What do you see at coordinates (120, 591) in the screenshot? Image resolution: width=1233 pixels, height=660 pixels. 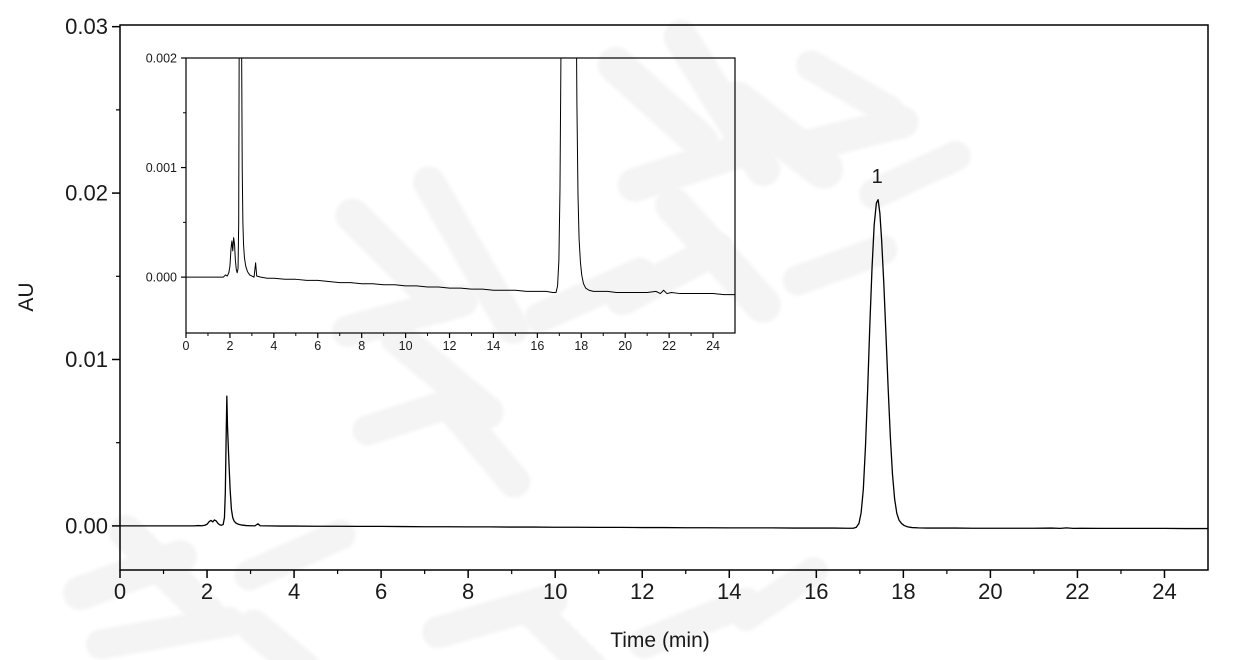 I see `main-x-tick-label: 0` at bounding box center [120, 591].